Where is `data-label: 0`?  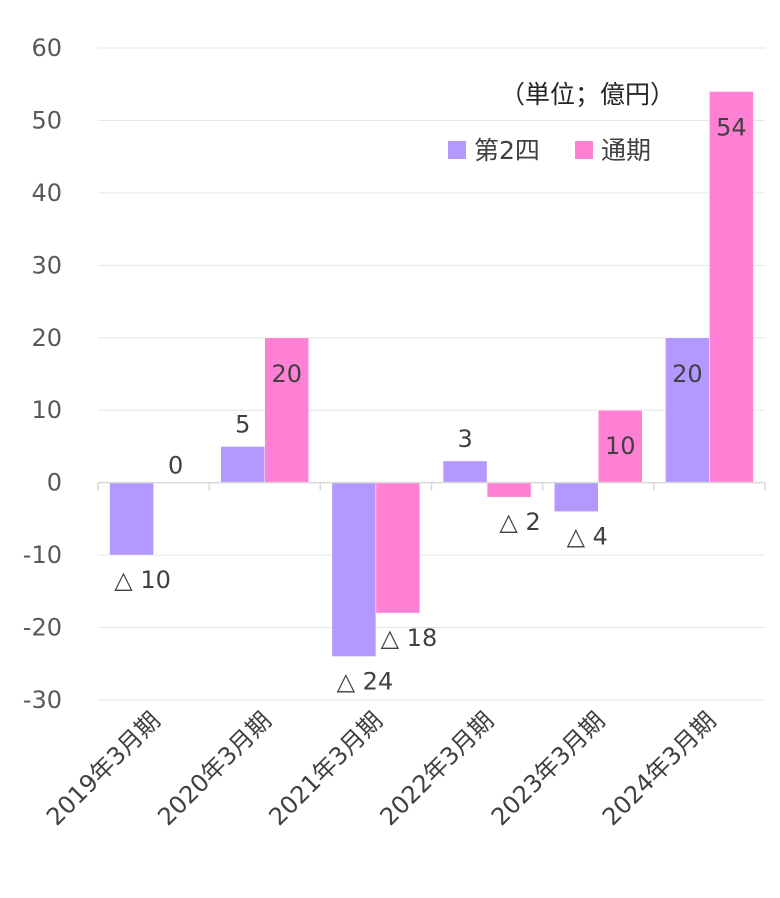 data-label: 0 is located at coordinates (175, 466).